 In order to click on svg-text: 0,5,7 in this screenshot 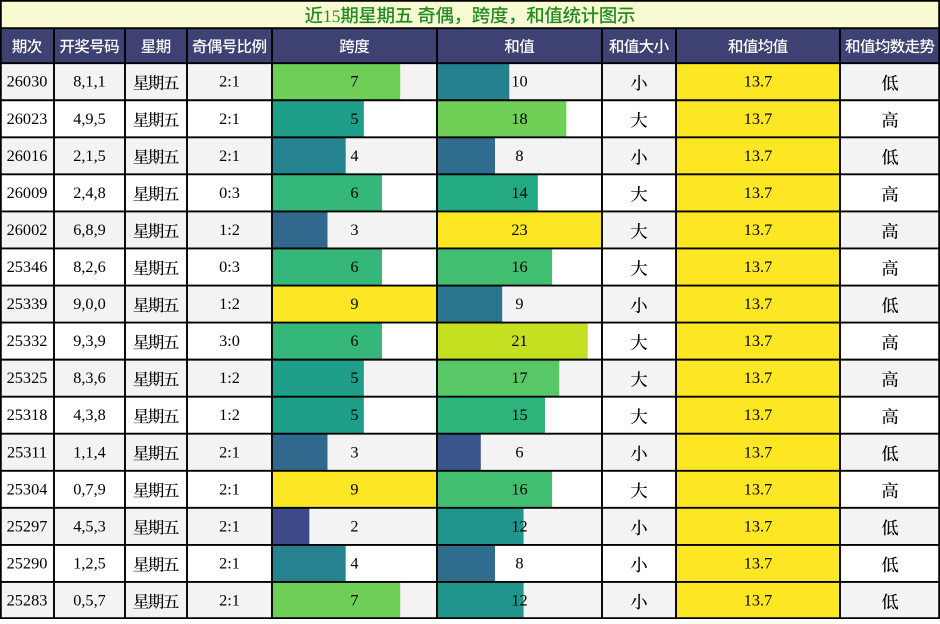, I will do `click(89, 599)`.